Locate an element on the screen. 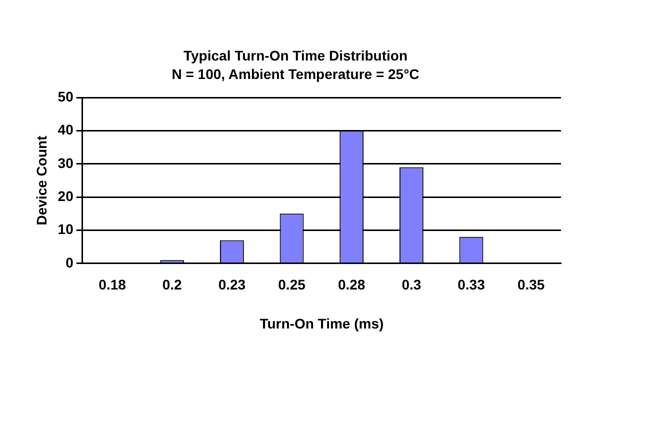 The image size is (671, 432). y-tick-label: 10 is located at coordinates (66, 229).